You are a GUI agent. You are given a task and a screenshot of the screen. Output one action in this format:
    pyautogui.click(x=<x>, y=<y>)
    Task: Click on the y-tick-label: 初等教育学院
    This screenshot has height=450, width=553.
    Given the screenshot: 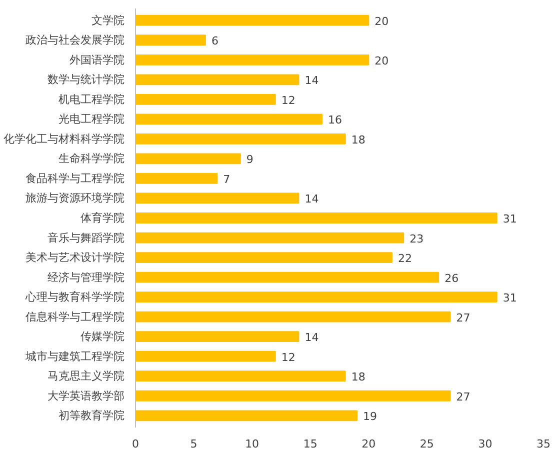 What is the action you would take?
    pyautogui.click(x=91, y=415)
    